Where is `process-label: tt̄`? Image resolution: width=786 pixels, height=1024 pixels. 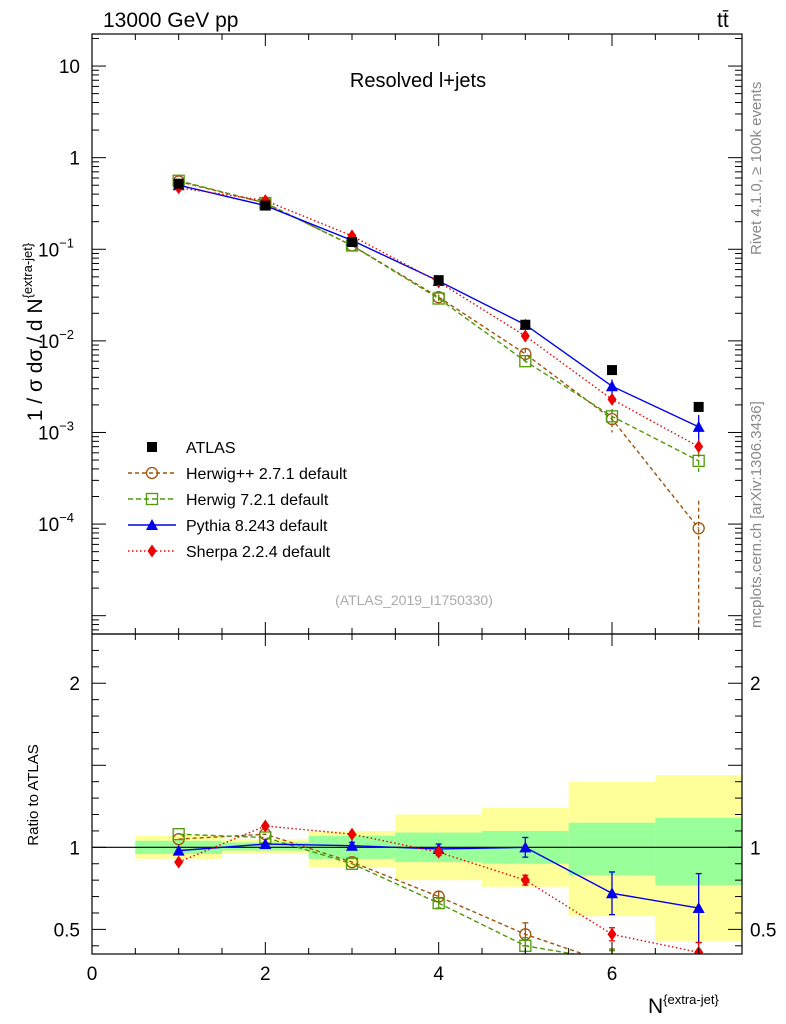 process-label: tt̄ is located at coordinates (723, 20).